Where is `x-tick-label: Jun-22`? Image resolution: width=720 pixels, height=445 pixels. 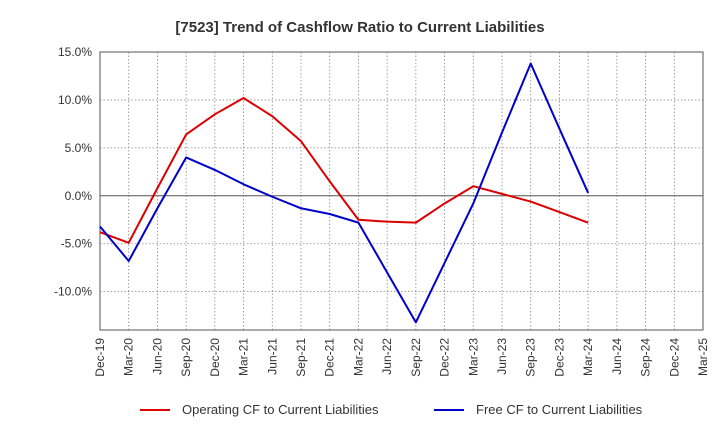
x-tick-label: Jun-22 is located at coordinates (387, 356).